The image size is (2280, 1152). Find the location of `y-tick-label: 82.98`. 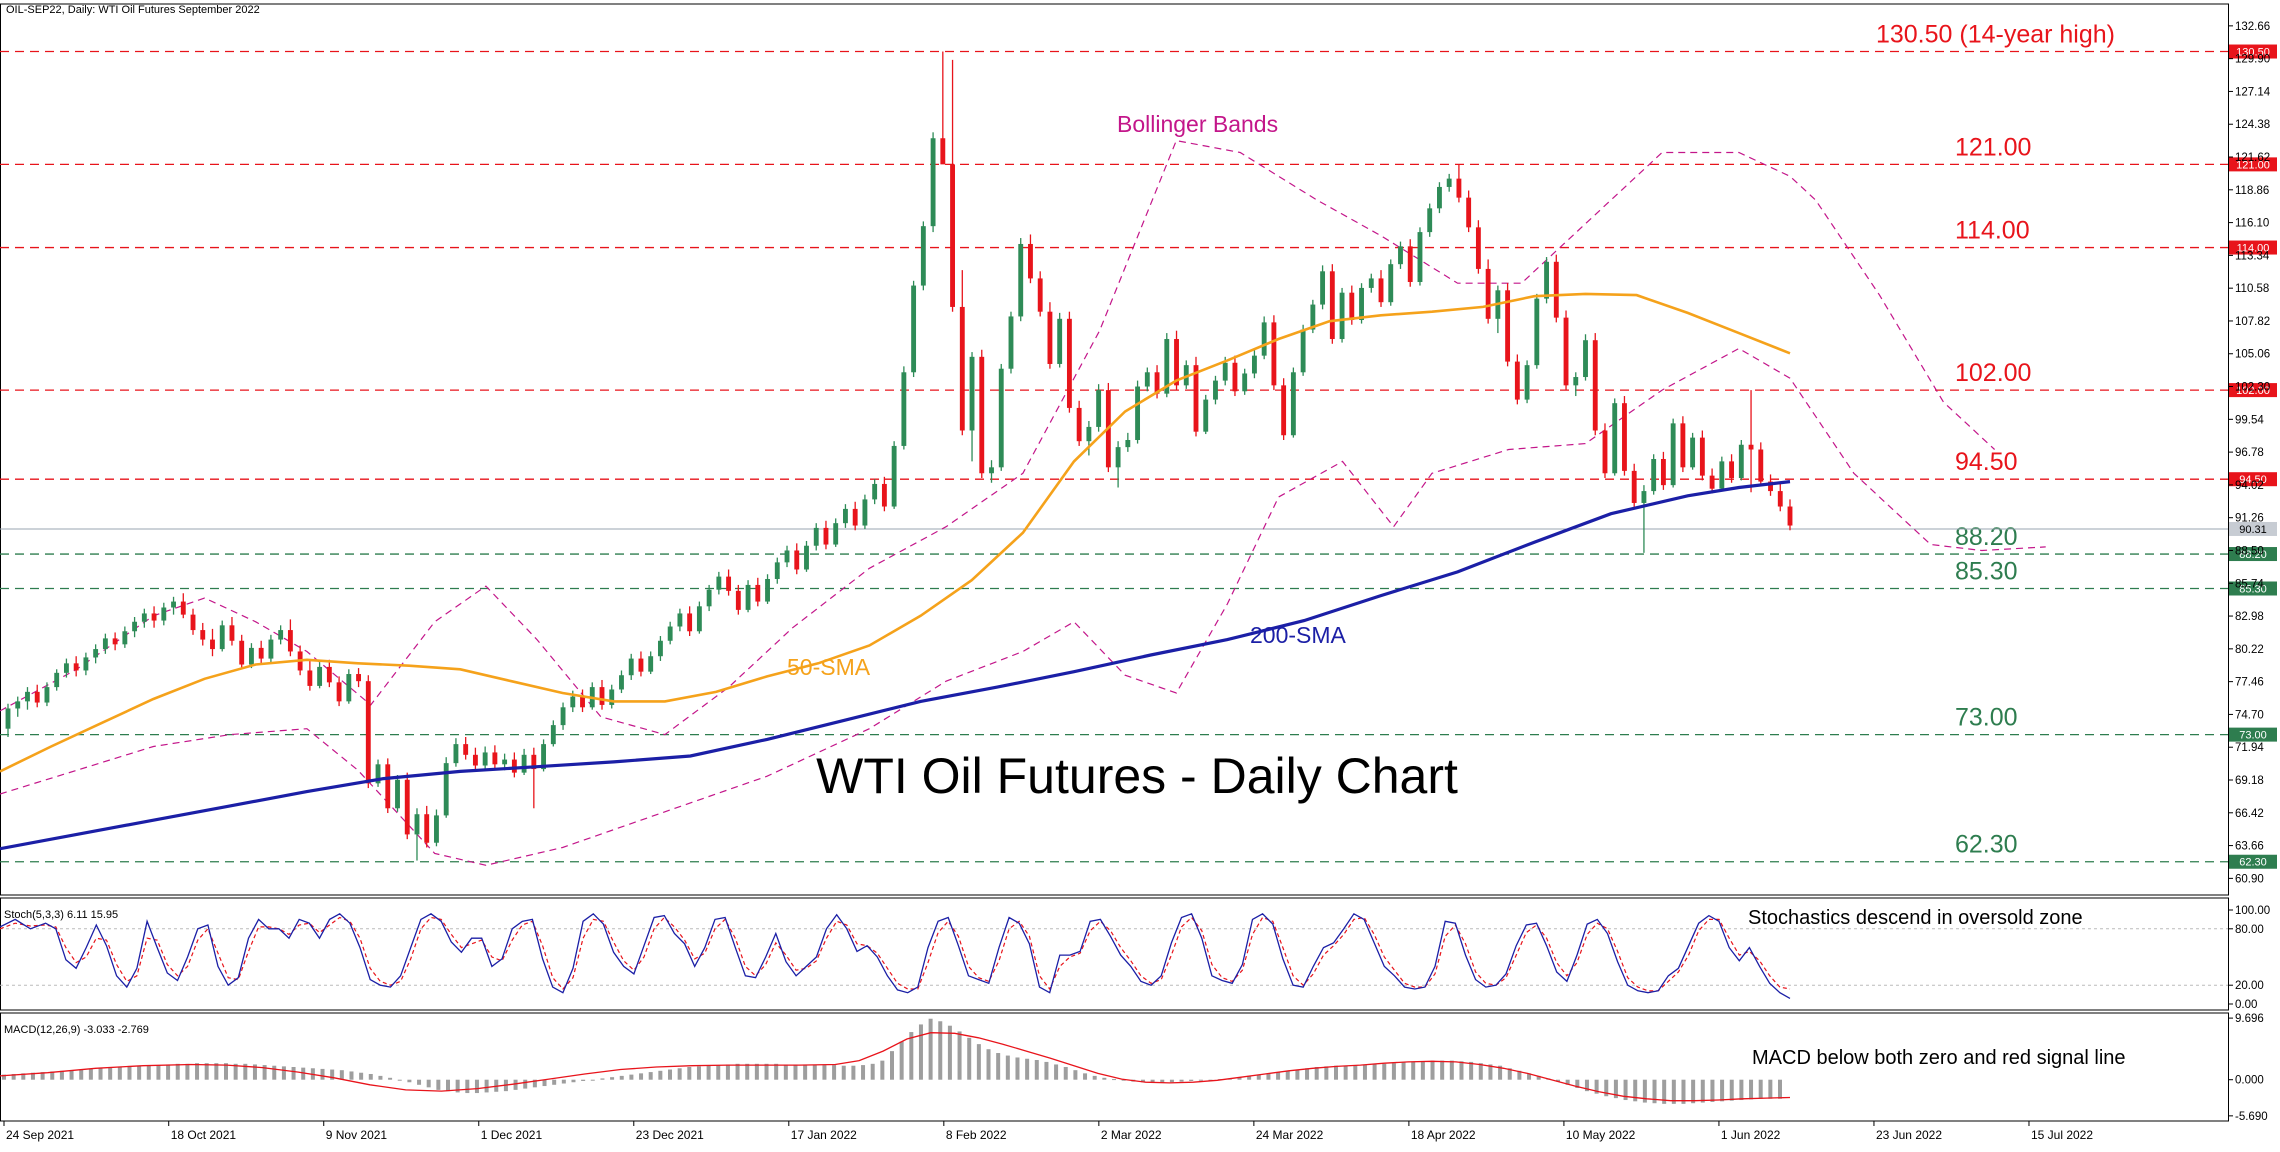

y-tick-label: 82.98 is located at coordinates (2249, 617).